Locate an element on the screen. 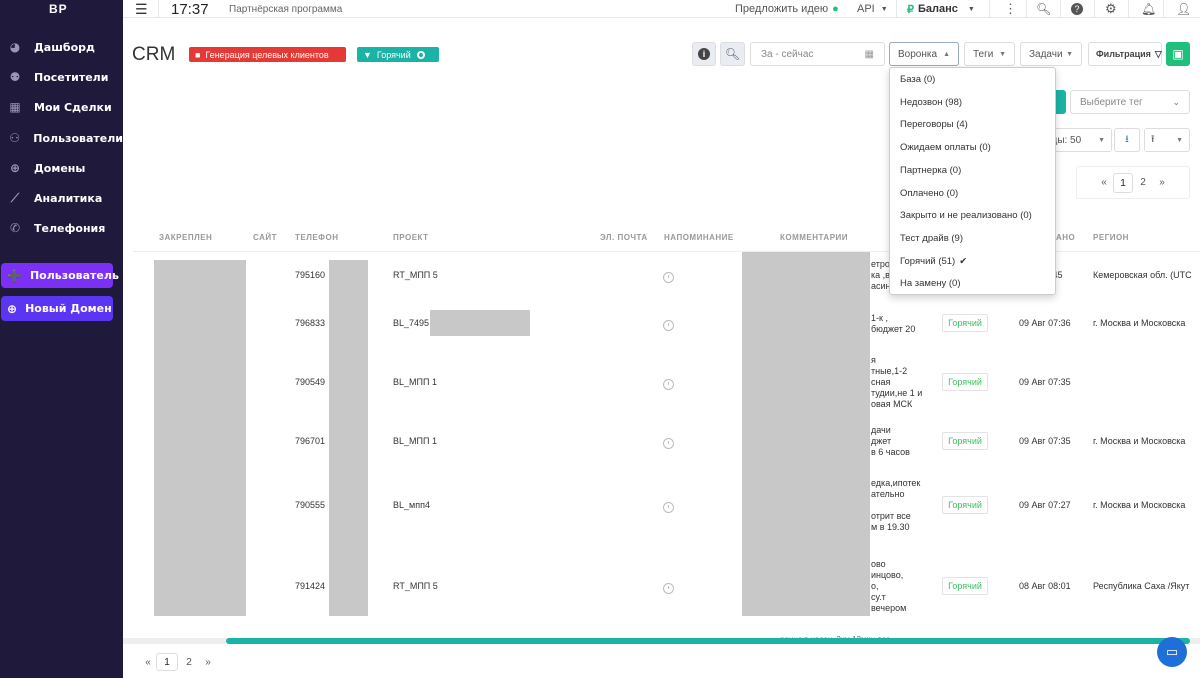  calendar-icon: ▣ is located at coordinates (1178, 54).